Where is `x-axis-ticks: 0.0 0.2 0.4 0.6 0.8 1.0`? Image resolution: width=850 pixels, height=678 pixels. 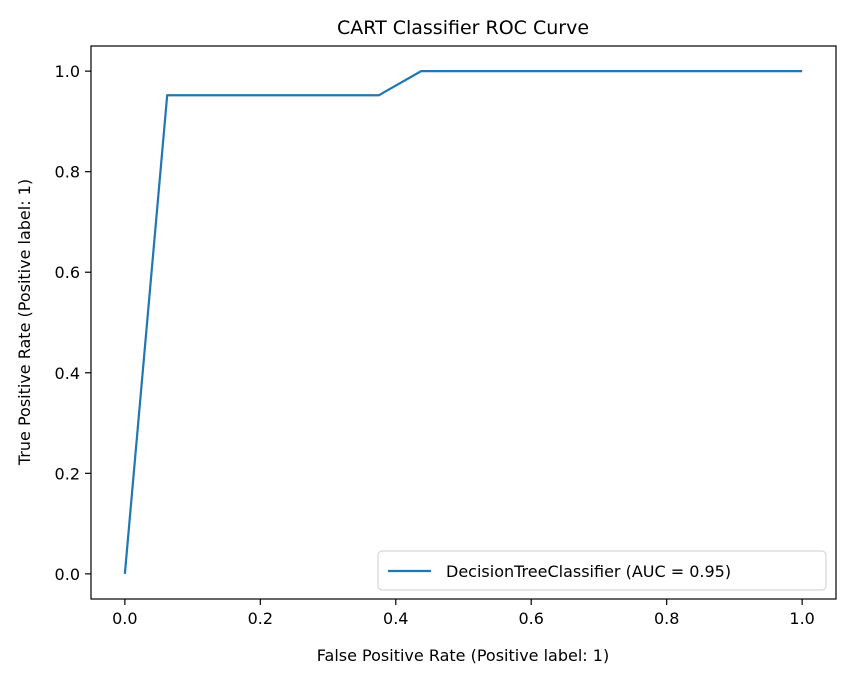 x-axis-ticks: 0.0 0.2 0.4 0.6 0.8 1.0 is located at coordinates (463, 613).